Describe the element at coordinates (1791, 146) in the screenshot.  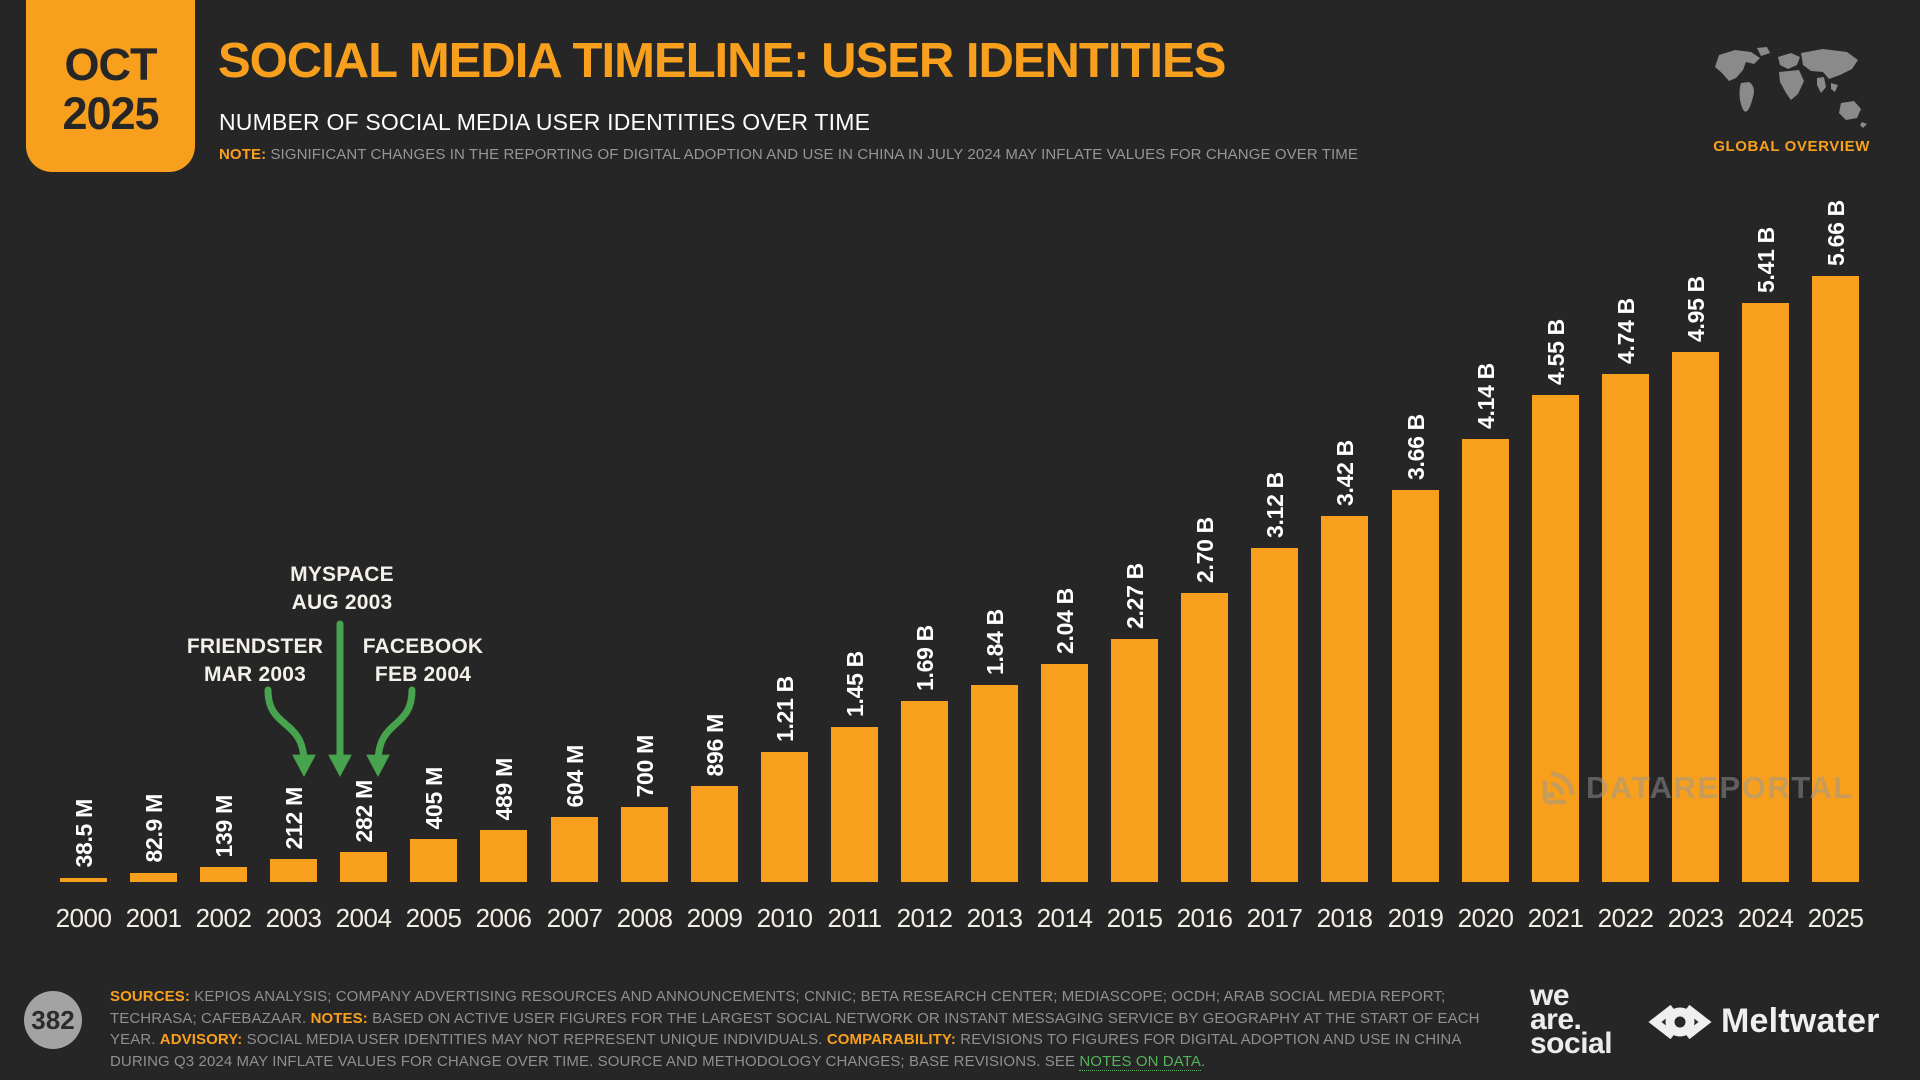
I see `region-label: GLOBAL OVERVIEW` at that location.